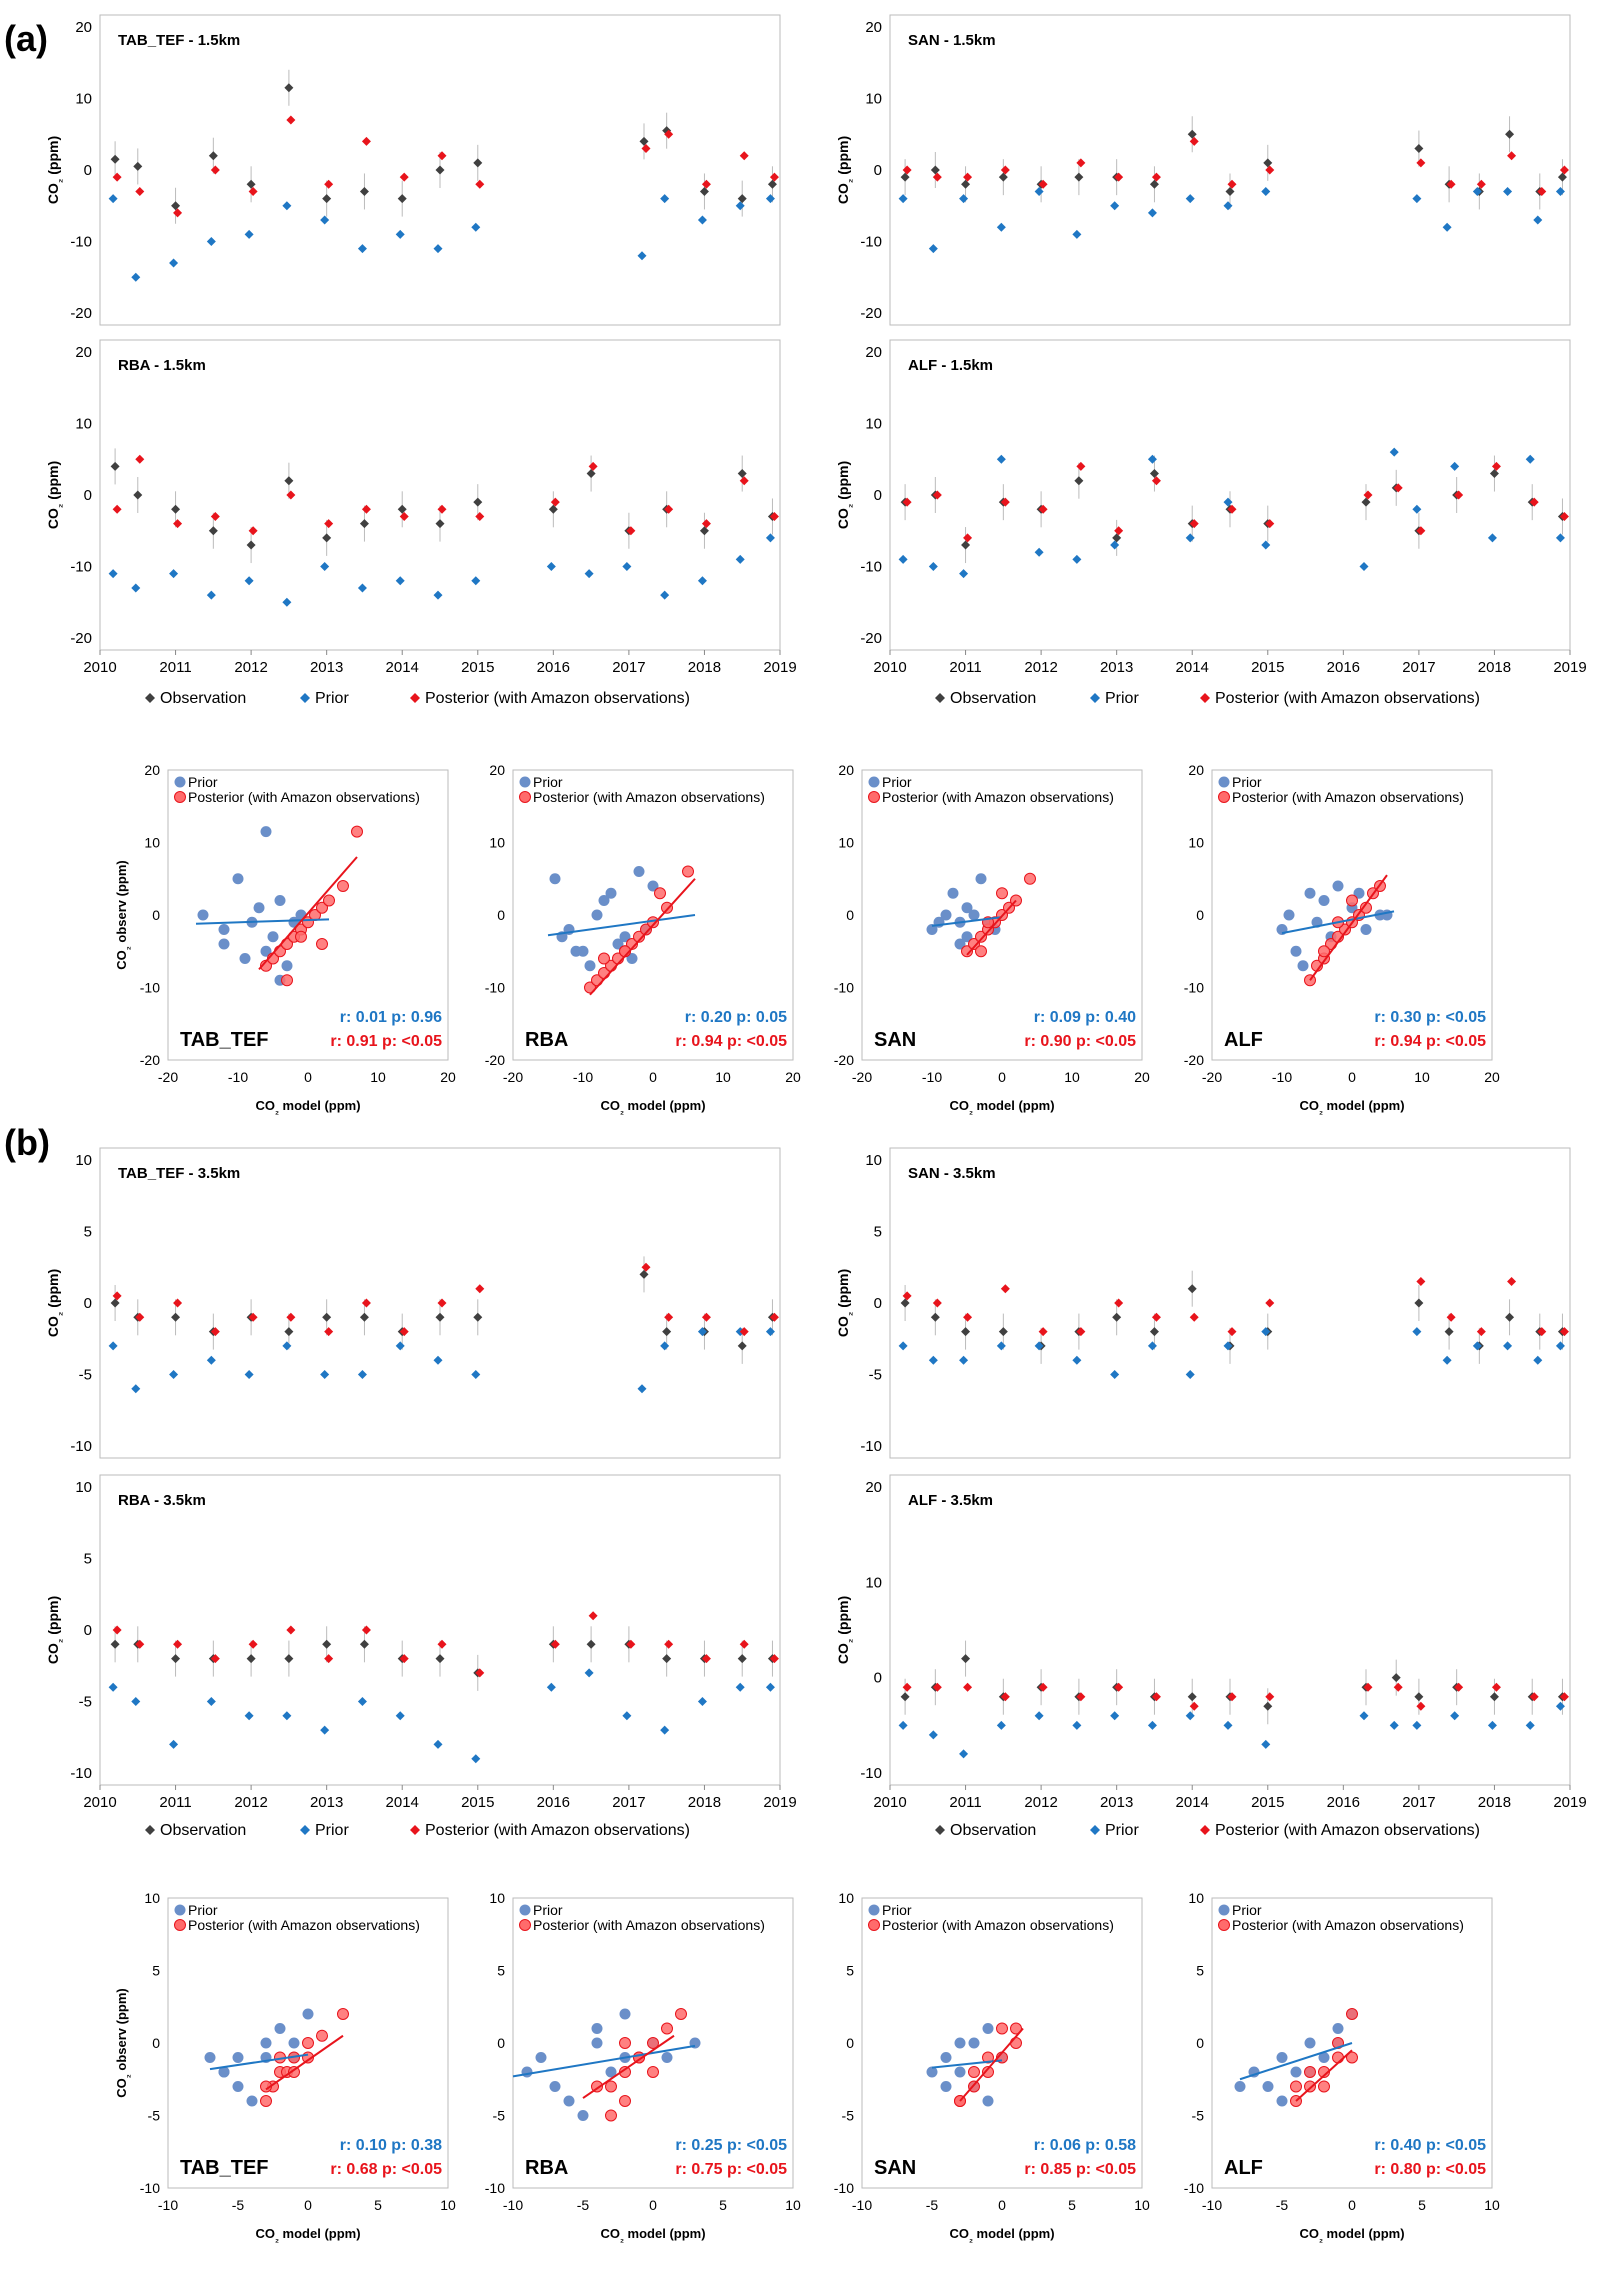 The width and height of the screenshot is (1597, 2269). What do you see at coordinates (445, 495) in the screenshot?
I see `series-posterior` at bounding box center [445, 495].